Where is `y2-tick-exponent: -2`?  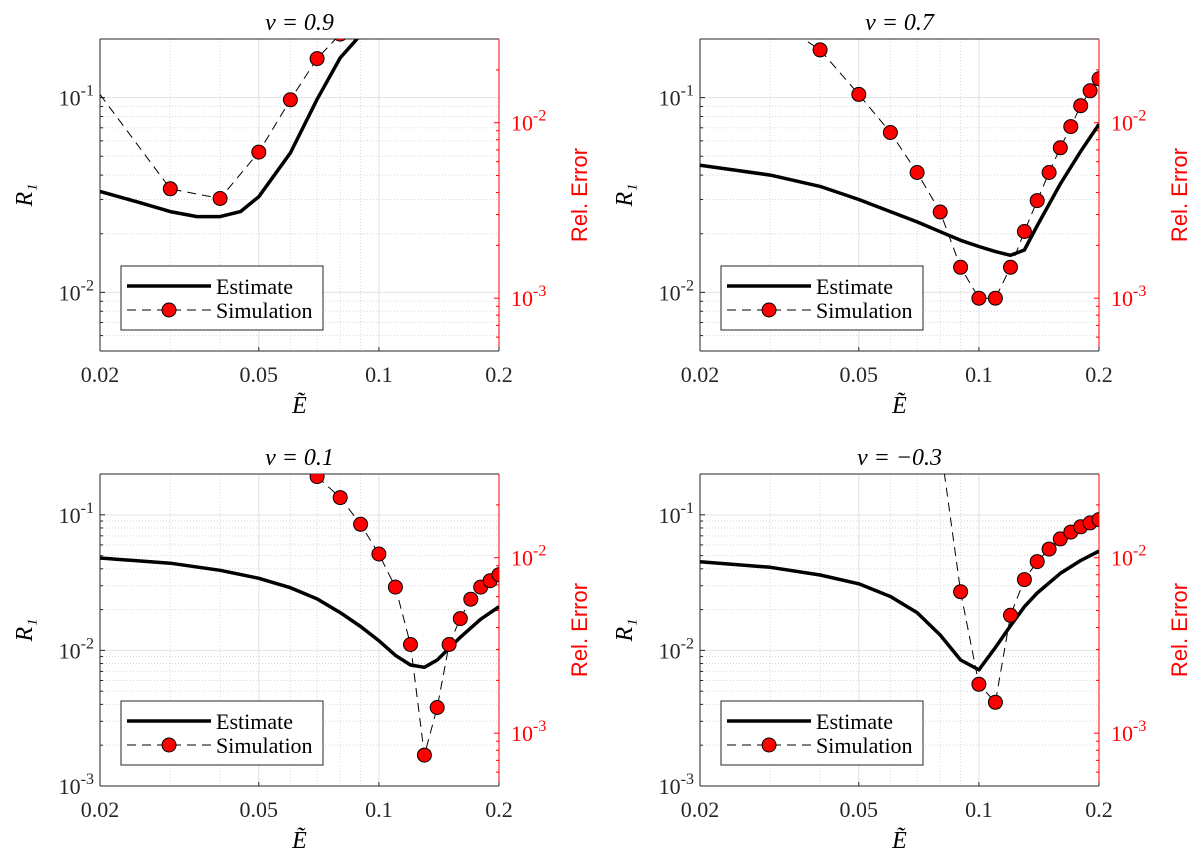
y2-tick-exponent: -2 is located at coordinates (539, 116).